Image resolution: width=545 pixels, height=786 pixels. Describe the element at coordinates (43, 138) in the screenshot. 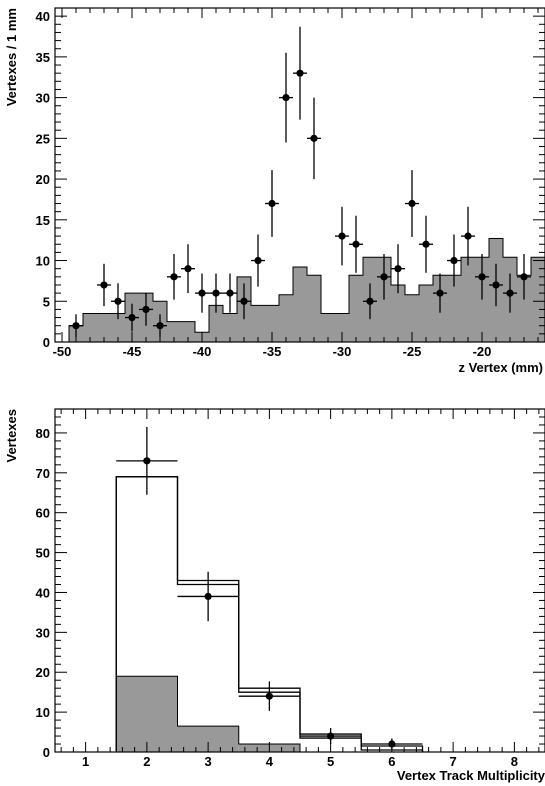

I see `top-y-tick-label: 25` at that location.